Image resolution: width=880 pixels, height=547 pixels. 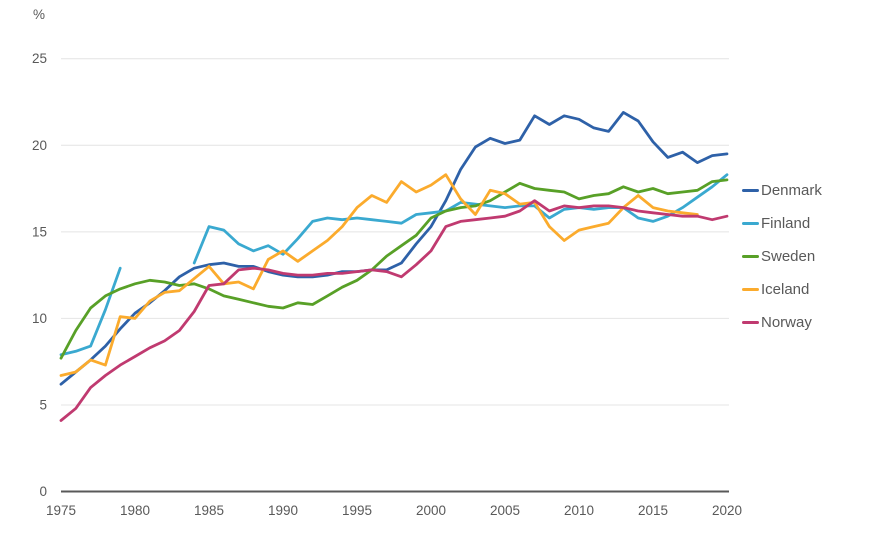 What do you see at coordinates (43, 491) in the screenshot?
I see `y-tick-label: 0` at bounding box center [43, 491].